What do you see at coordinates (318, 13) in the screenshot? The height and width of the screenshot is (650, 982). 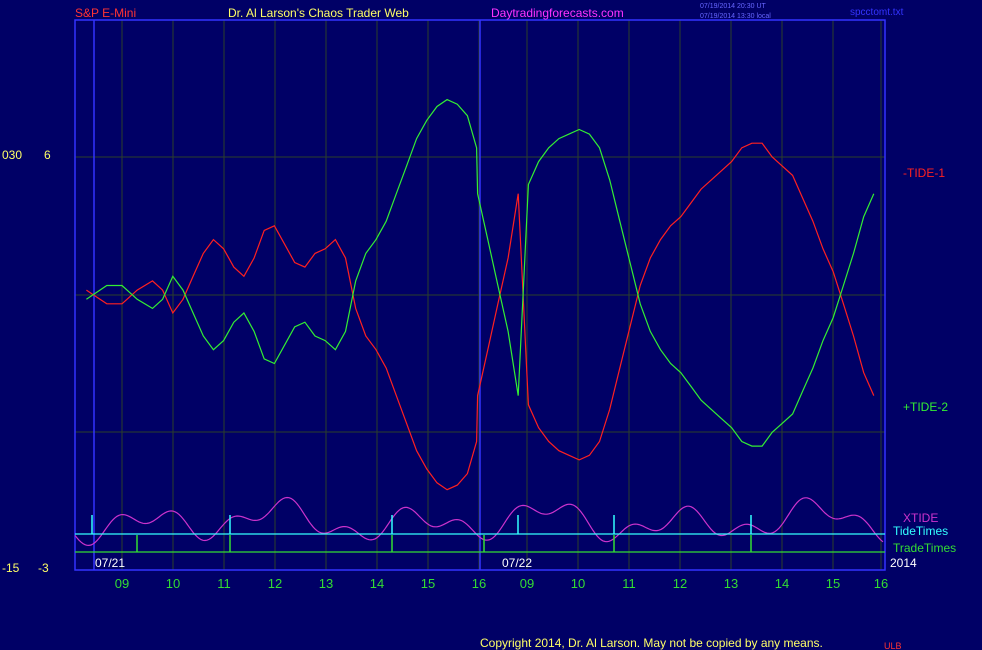 I see `author-title: Dr. Al Larson's Chaos Trader Web` at bounding box center [318, 13].